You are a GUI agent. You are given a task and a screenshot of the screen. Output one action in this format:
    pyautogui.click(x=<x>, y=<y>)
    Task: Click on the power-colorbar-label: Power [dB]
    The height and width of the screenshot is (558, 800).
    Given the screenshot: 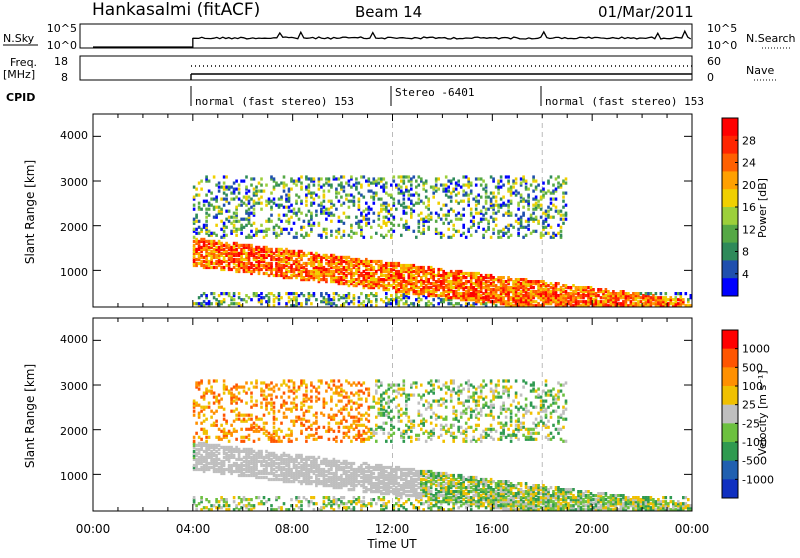 What is the action you would take?
    pyautogui.click(x=762, y=208)
    